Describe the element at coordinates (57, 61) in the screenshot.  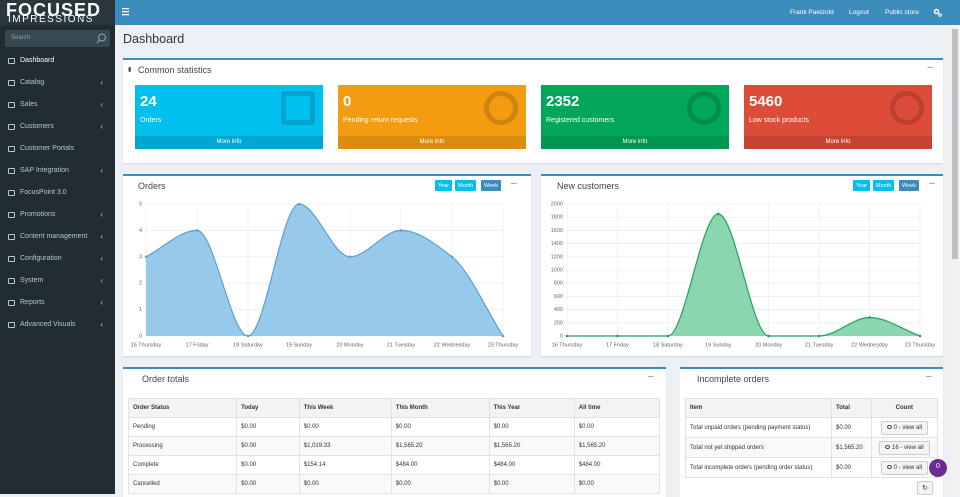
I see `menu-item: Dashboard` at that location.